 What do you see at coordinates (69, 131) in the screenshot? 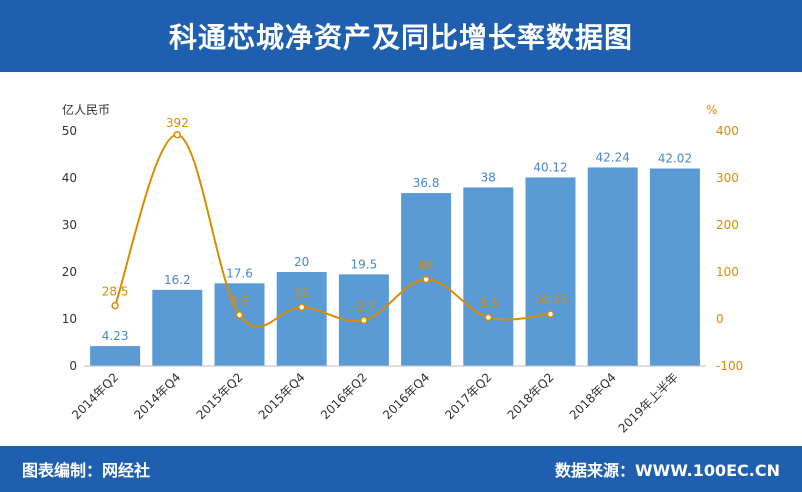
I see `y-tick-label: 50` at bounding box center [69, 131].